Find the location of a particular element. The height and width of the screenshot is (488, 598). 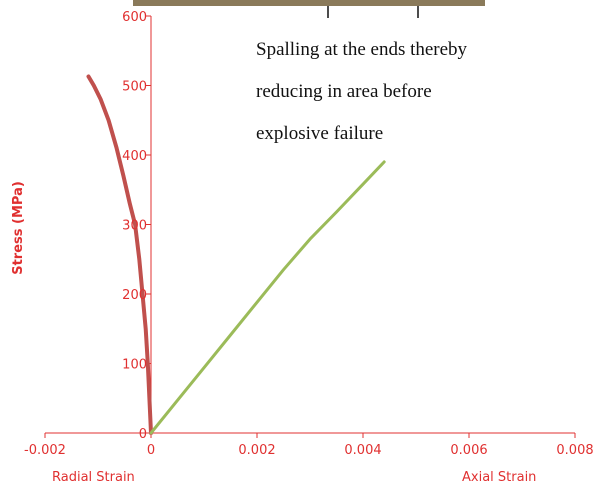

y-tick-label: 100 is located at coordinates (134, 365).